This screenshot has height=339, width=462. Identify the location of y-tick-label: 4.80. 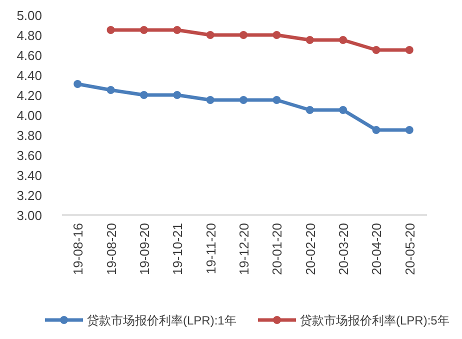
(29, 35).